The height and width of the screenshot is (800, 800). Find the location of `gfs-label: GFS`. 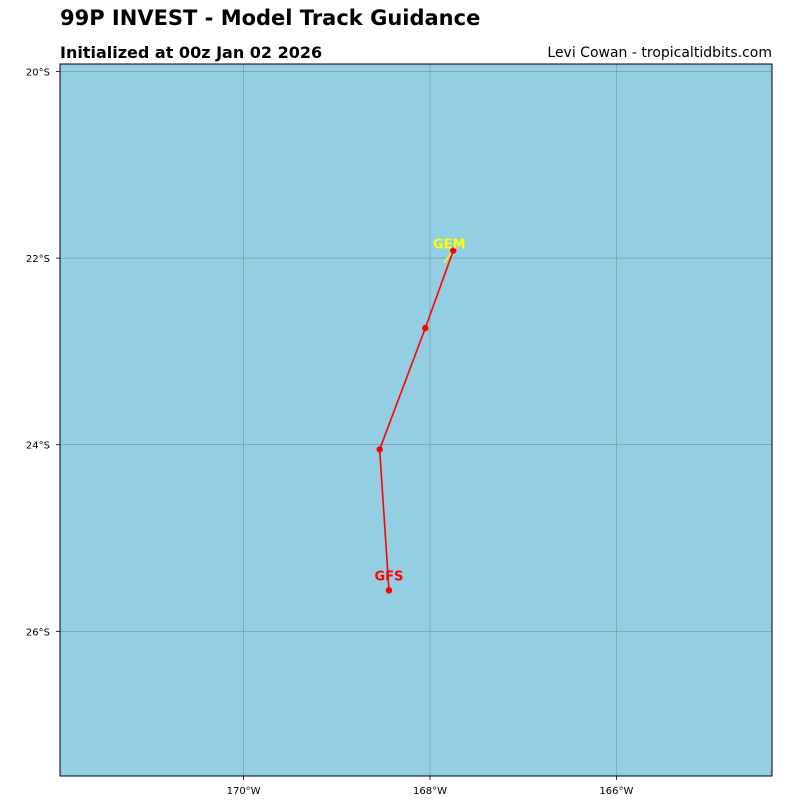

gfs-label: GFS is located at coordinates (389, 576).